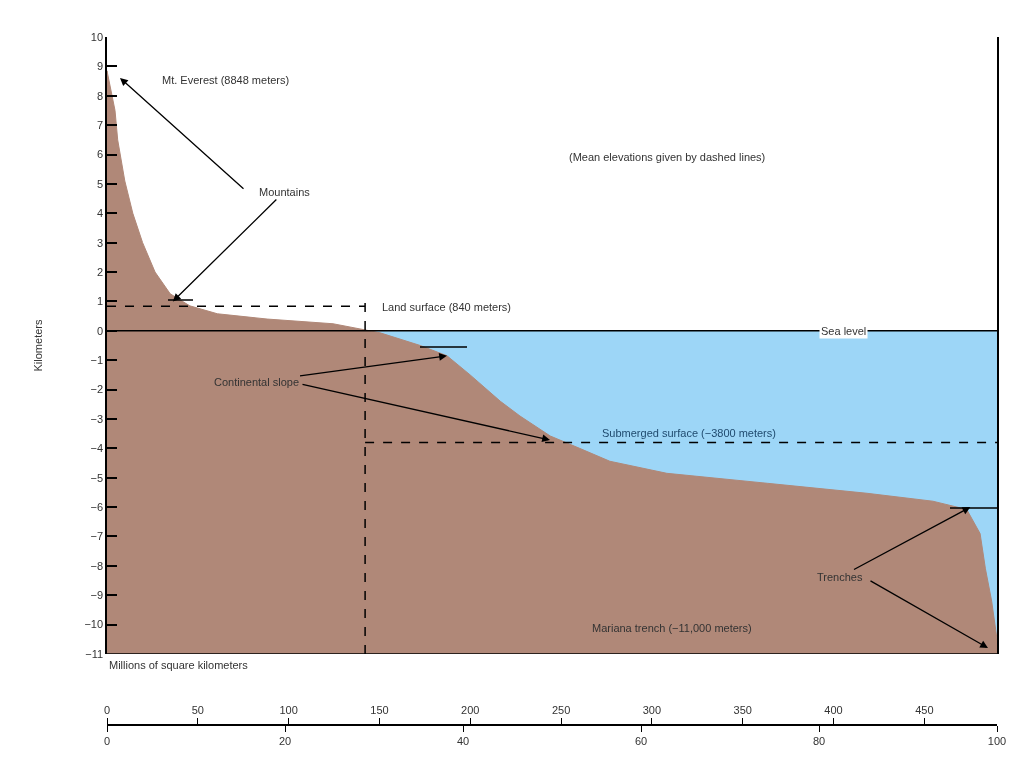 This screenshot has height=772, width=1021. Describe the element at coordinates (100, 183) in the screenshot. I see `y-tick-label: 5` at that location.